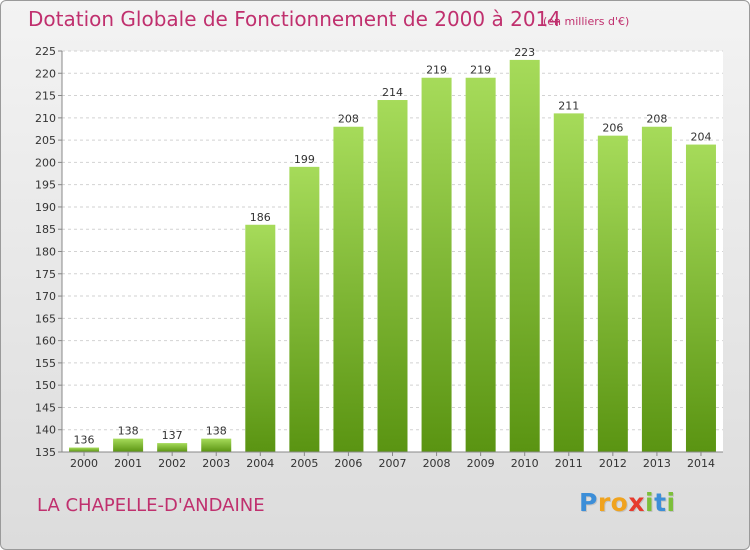  What do you see at coordinates (45, 229) in the screenshot?
I see `y-tick-label: 185` at bounding box center [45, 229].